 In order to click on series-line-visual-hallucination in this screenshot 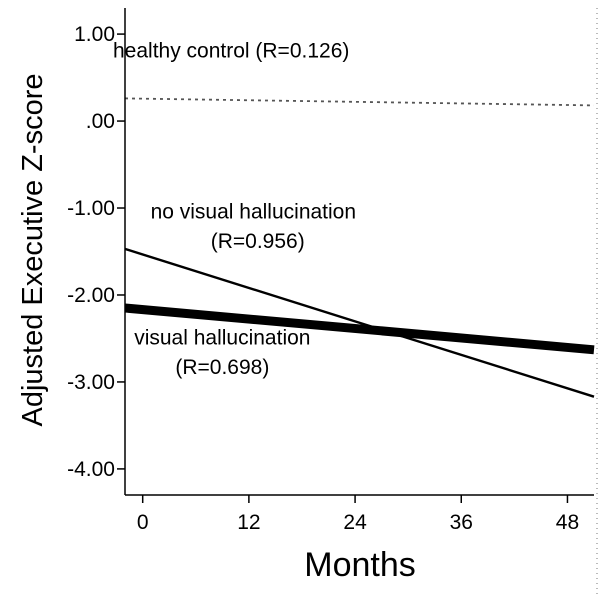, I will do `click(359, 329)`.